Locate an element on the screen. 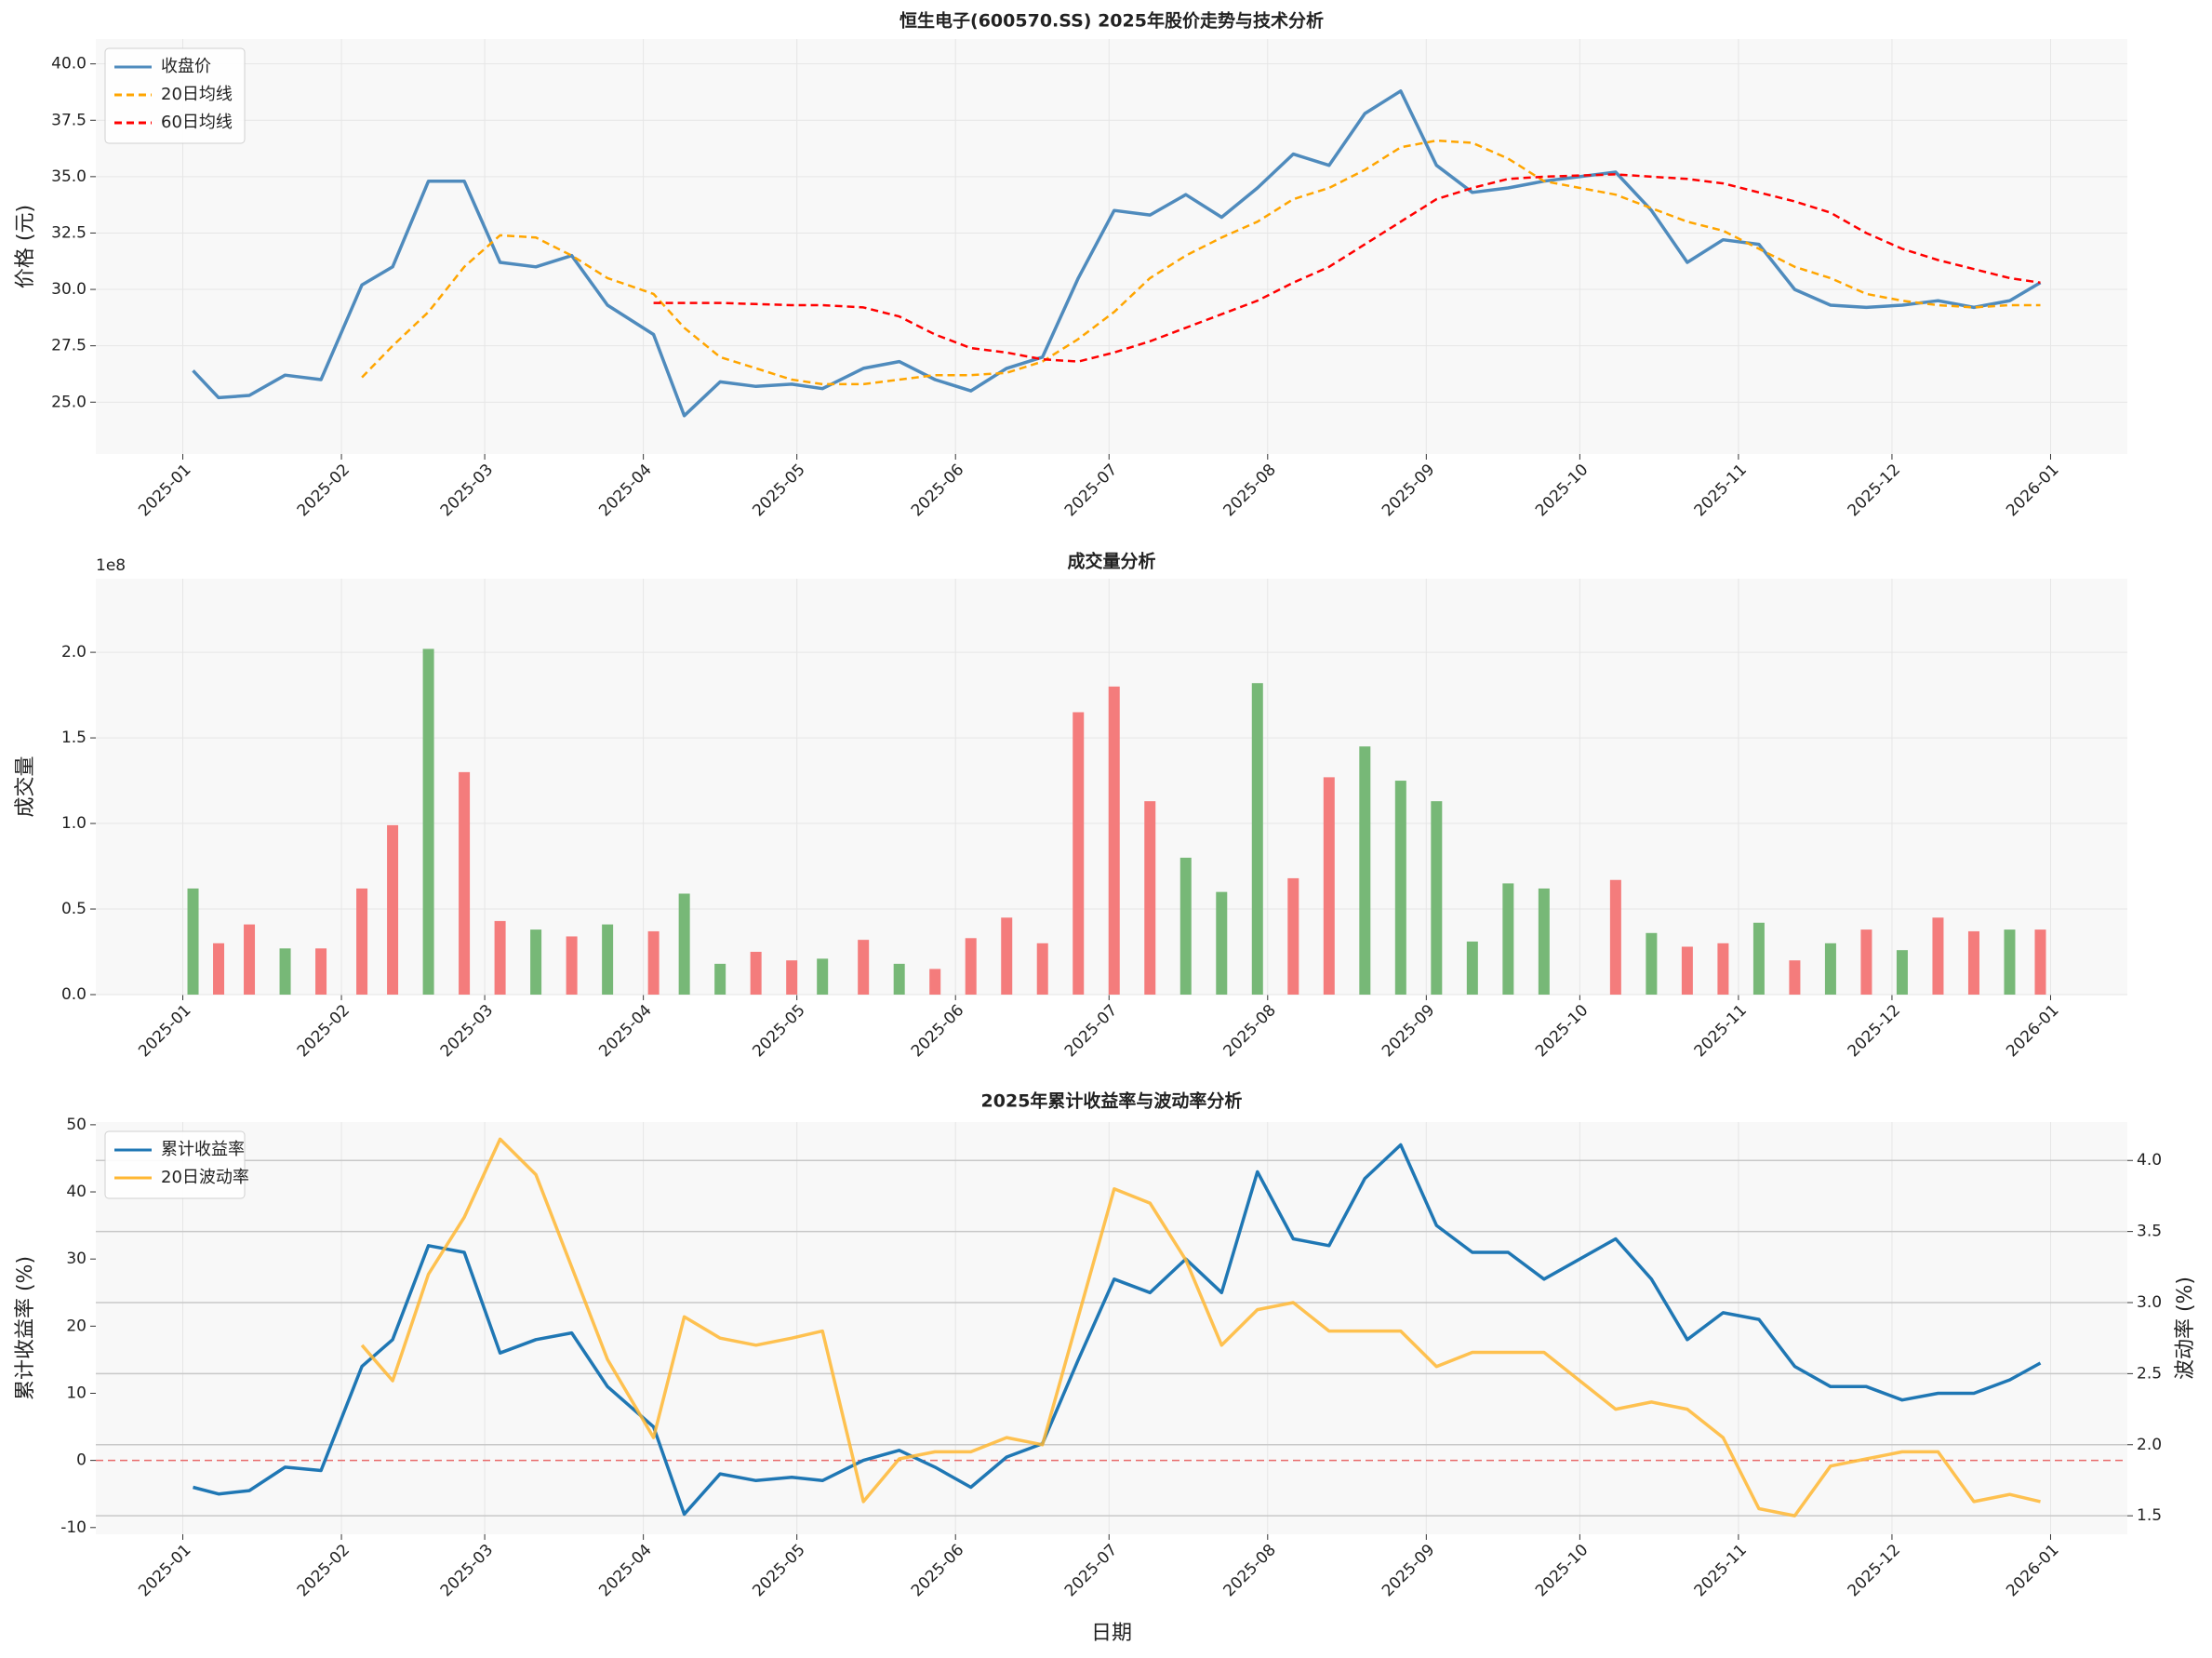  chart-title: 恒生电子(600570.SS) 2025年股价走势与技术分析 is located at coordinates (1112, 21).